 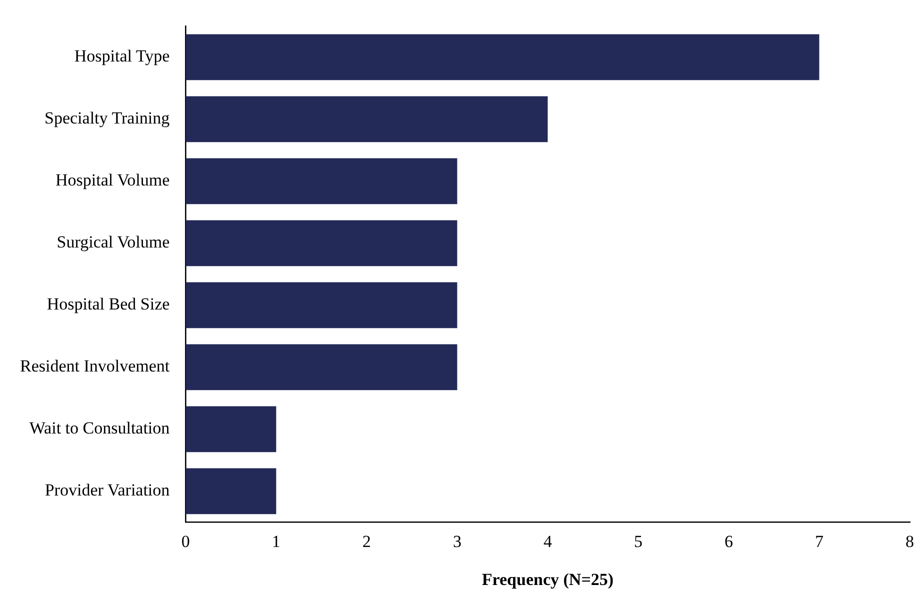 What do you see at coordinates (107, 490) in the screenshot?
I see `y-tick-label: Provider Variation` at bounding box center [107, 490].